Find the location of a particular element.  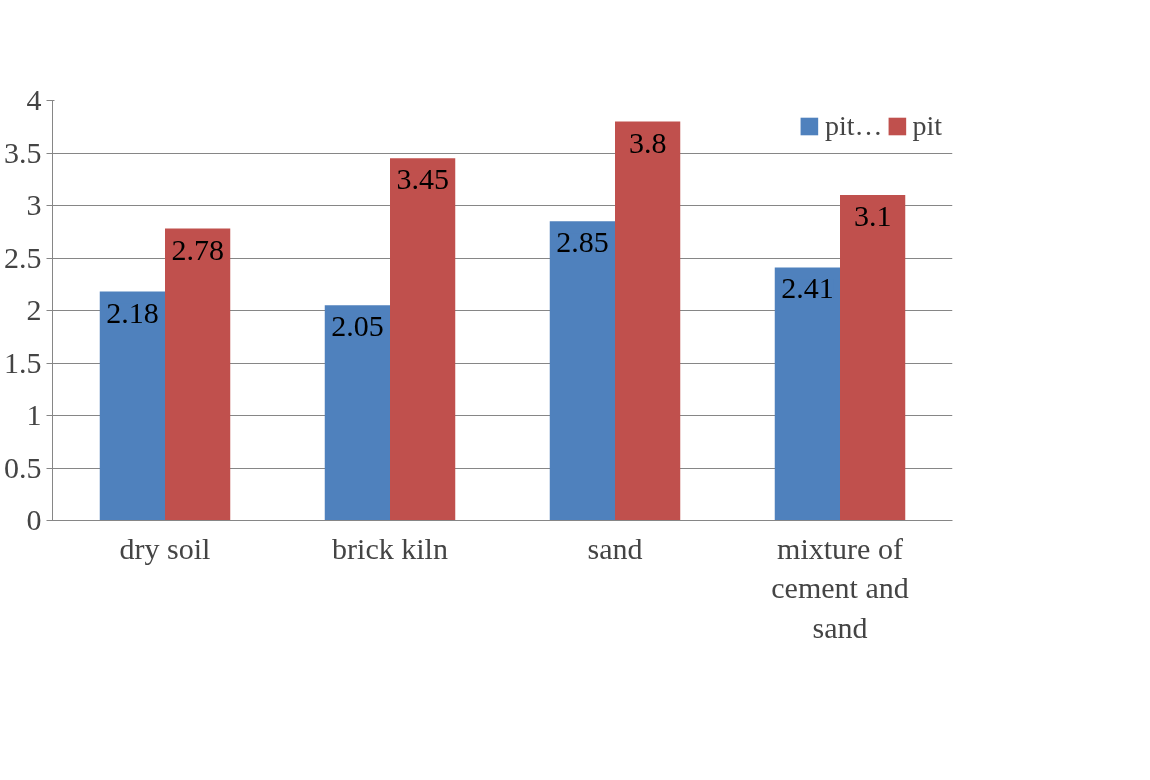

x-tick-label: mixture of cement and sand is located at coordinates (840, 587).